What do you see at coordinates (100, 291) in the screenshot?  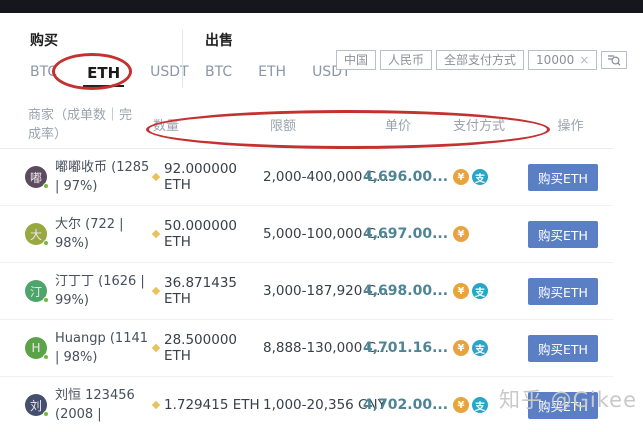 I see `merchant-name: 汀丁丁 (1626 | 99%)` at bounding box center [100, 291].